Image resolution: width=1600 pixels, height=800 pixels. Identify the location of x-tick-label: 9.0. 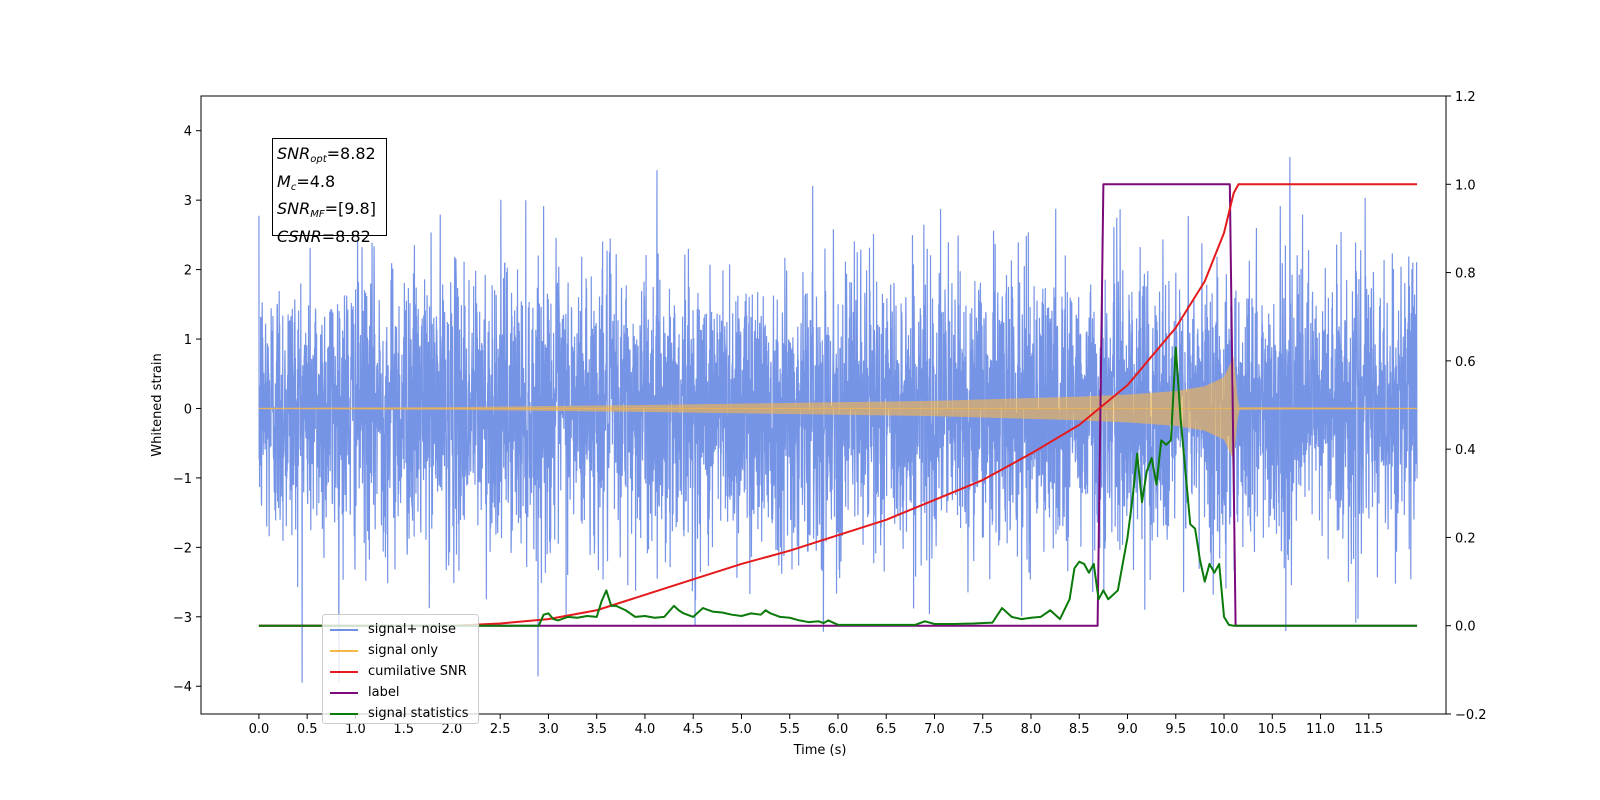
(1127, 729).